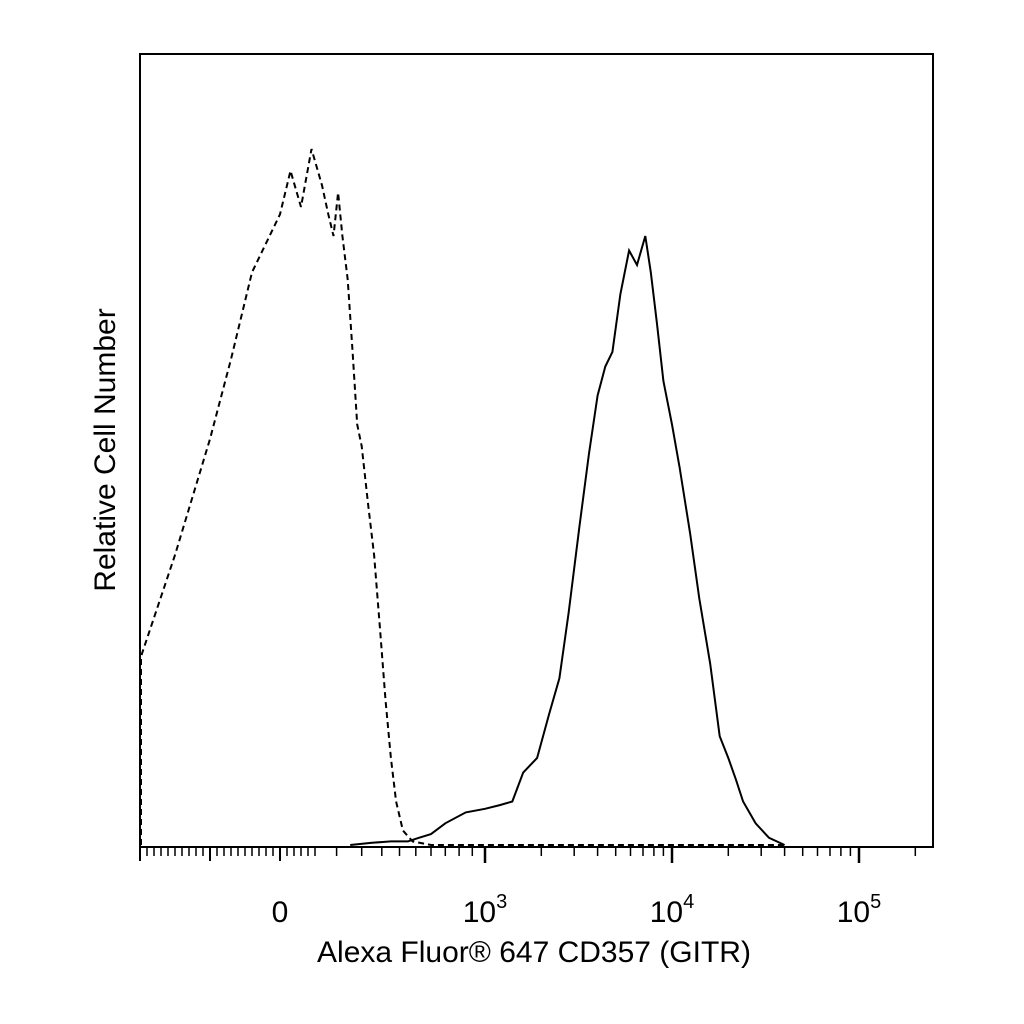  Describe the element at coordinates (534, 952) in the screenshot. I see `x-axis-label: Alexa Fluor® 647 CD357 (GITR)` at that location.